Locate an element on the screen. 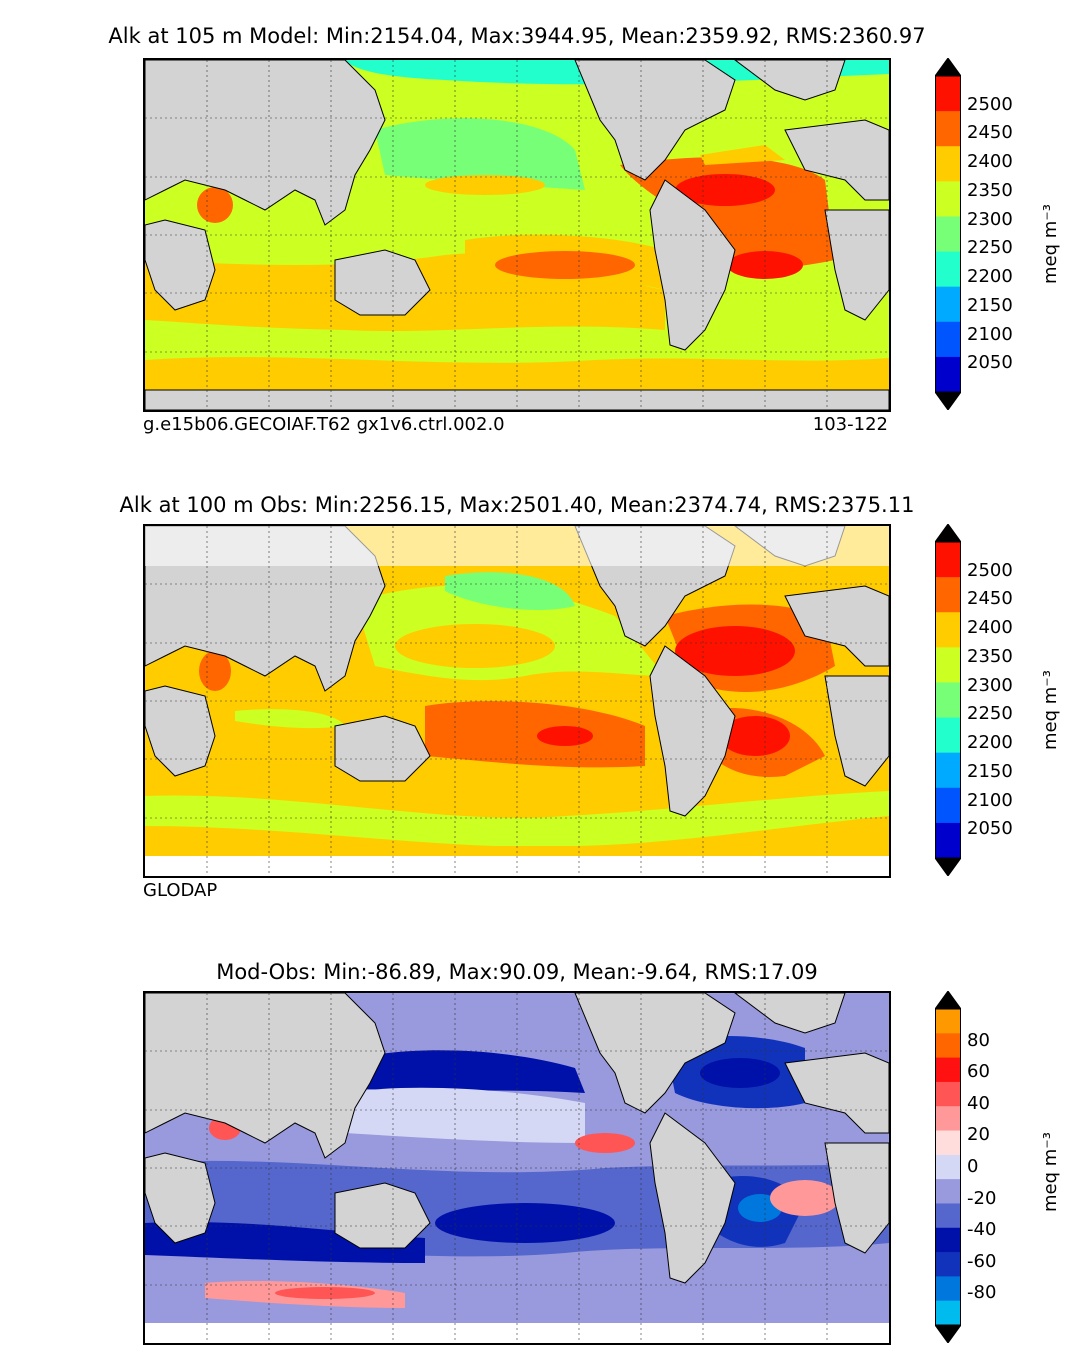  diff-colorbar is located at coordinates (948, 1167).